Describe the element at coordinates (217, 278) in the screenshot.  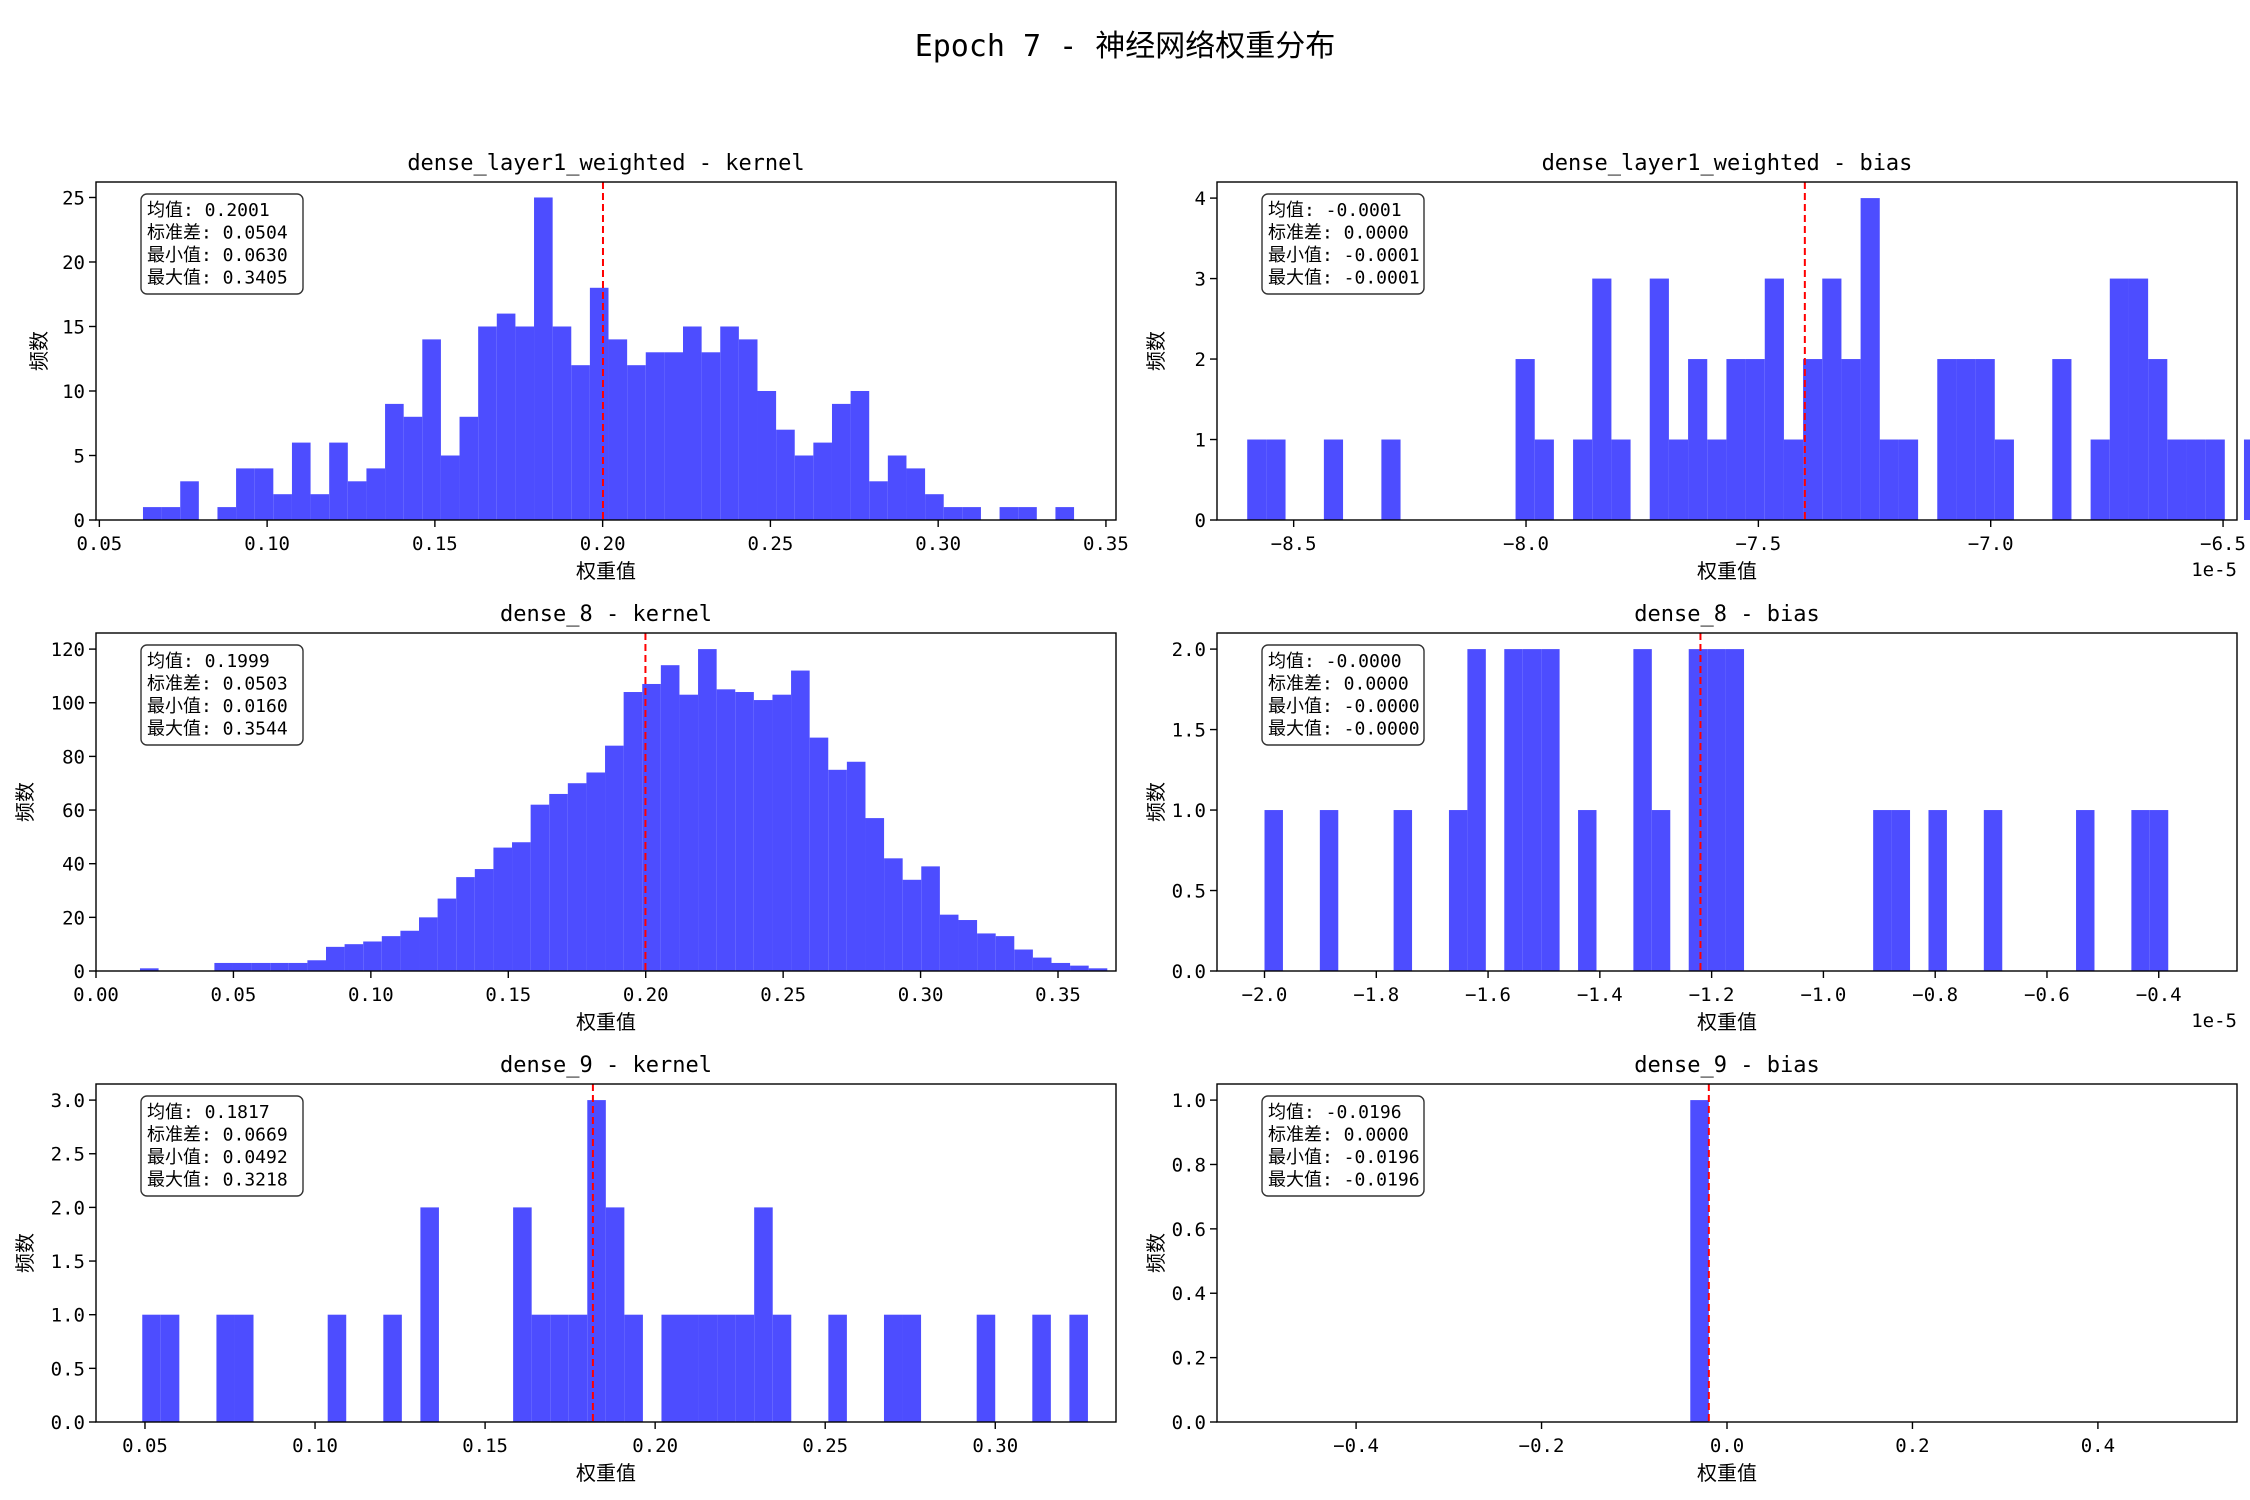
I see `stats-line: 最大值: 0.3405` at that location.